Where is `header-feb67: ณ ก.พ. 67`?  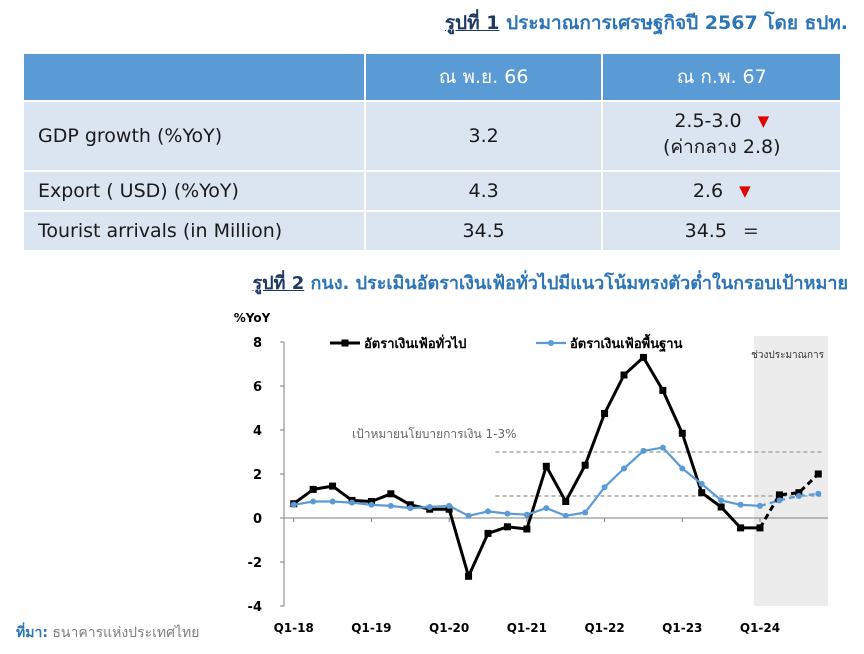
header-feb67: ณ ก.พ. 67 is located at coordinates (721, 77).